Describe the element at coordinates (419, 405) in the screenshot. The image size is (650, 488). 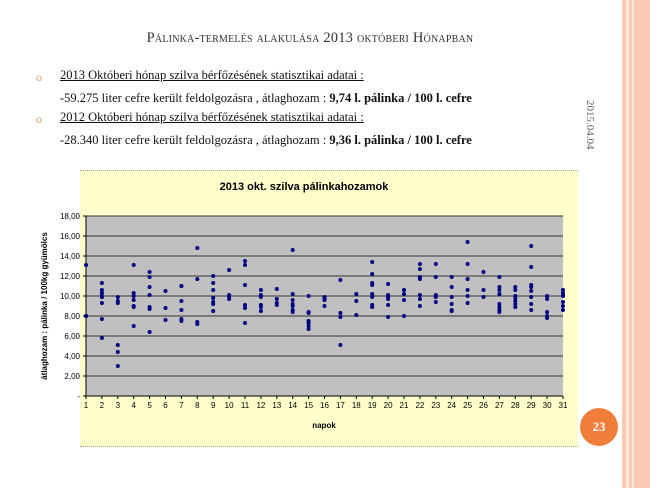
I see `x-tick-label: 22` at that location.